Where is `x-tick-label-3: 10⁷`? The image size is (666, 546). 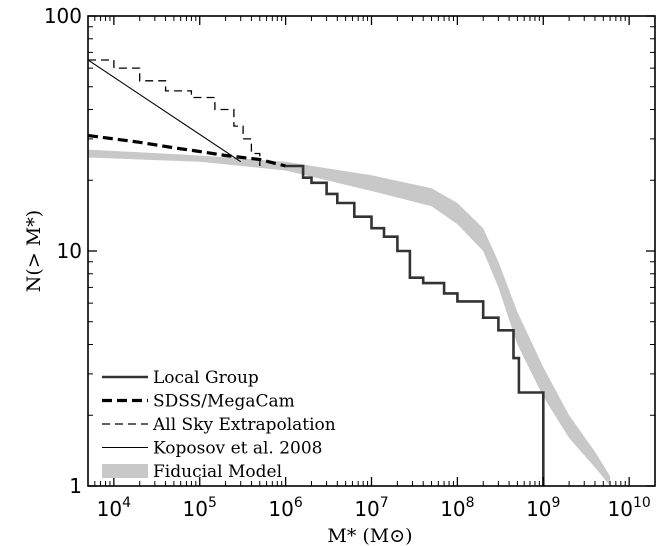 x-tick-label-3: 10⁷ is located at coordinates (371, 508).